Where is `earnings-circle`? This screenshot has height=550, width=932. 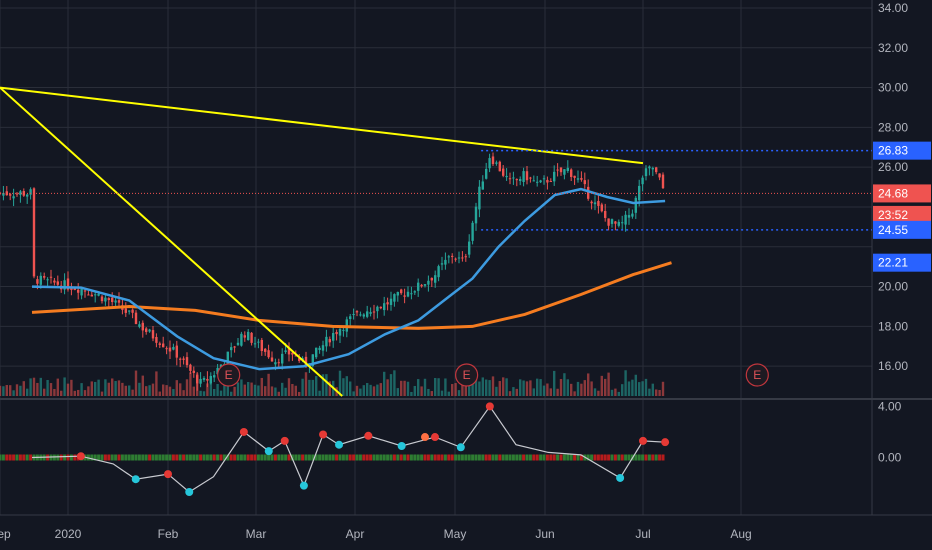
earnings-circle is located at coordinates (229, 375).